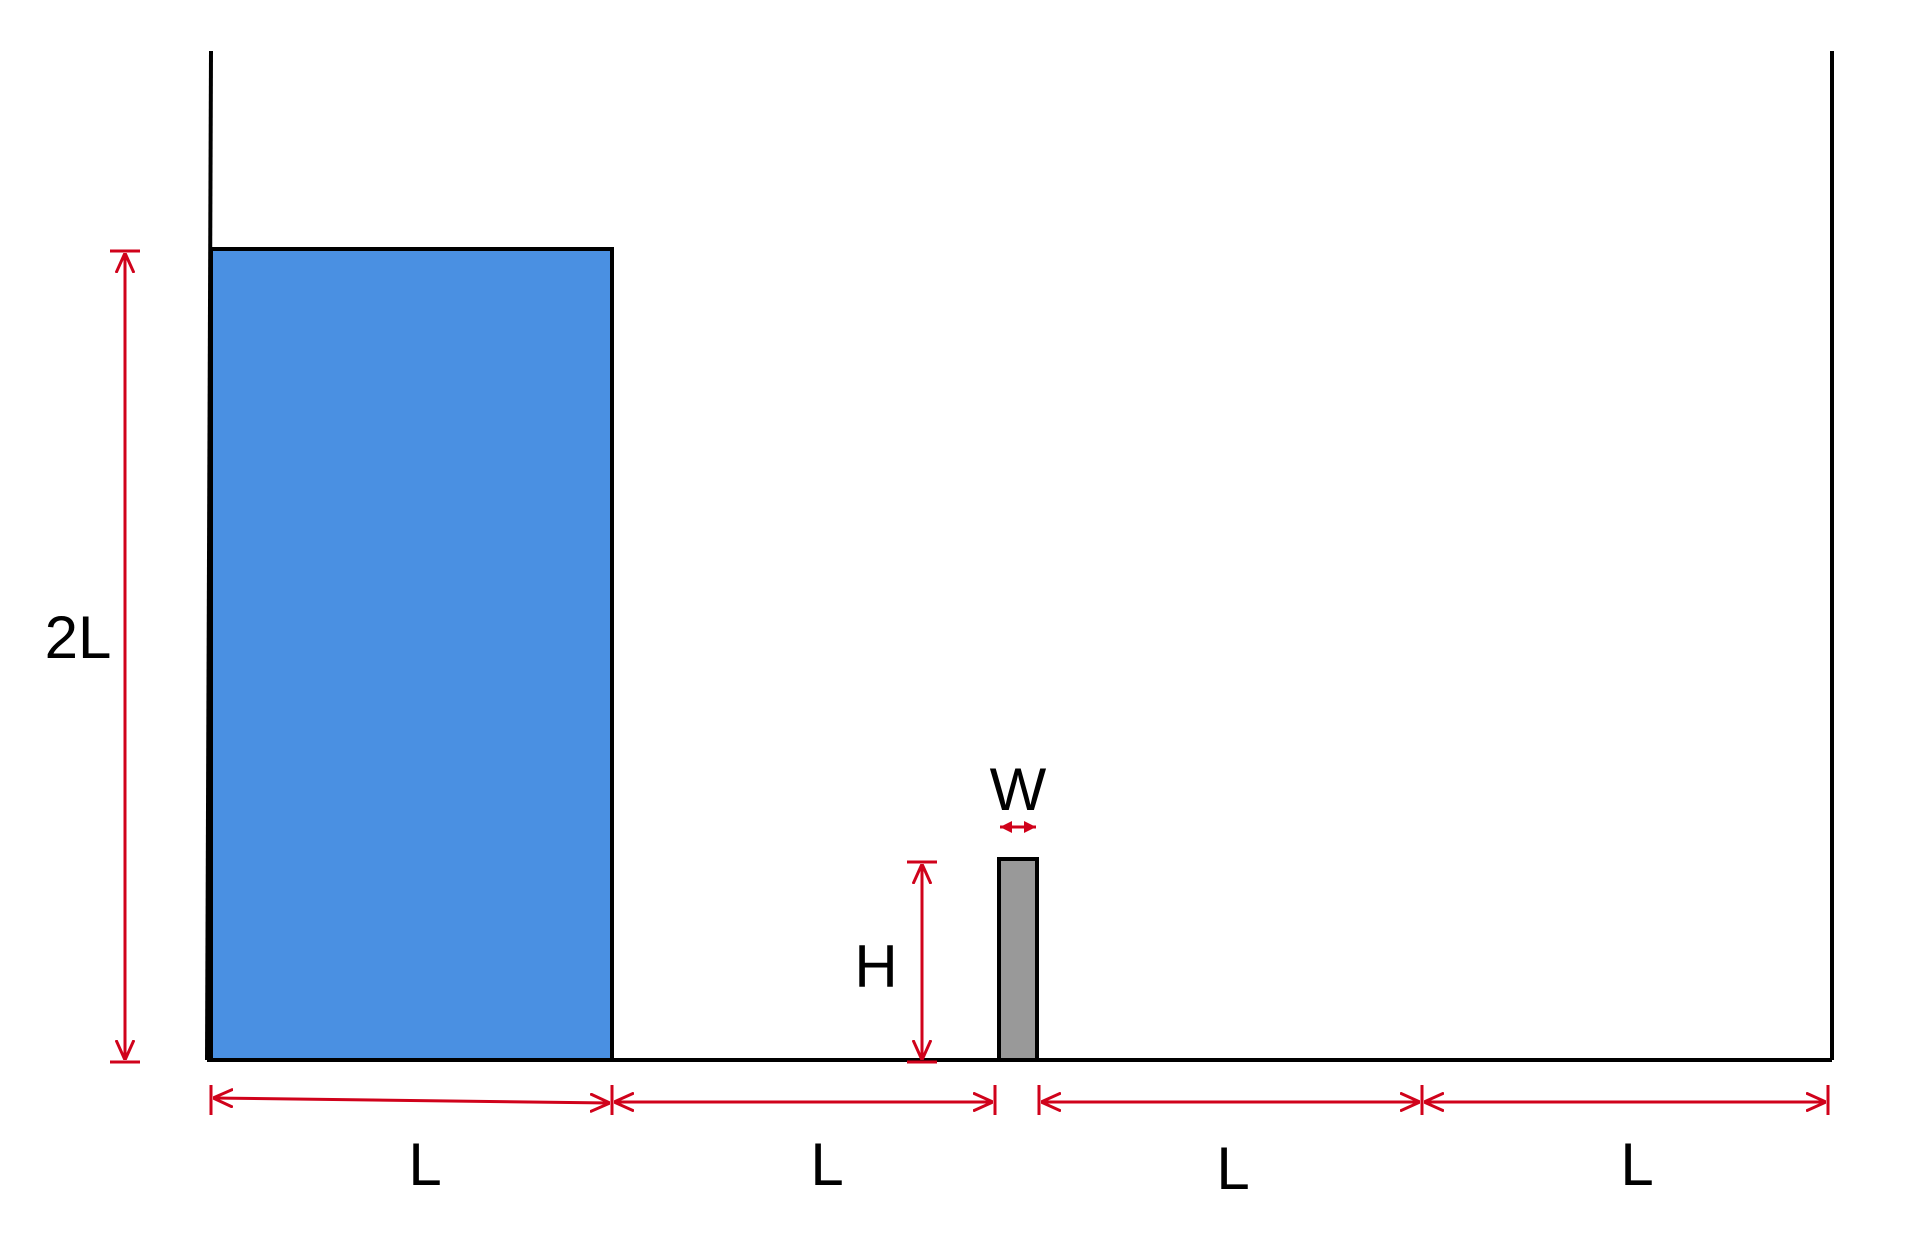  I want to click on obstacle, so click(1018, 959).